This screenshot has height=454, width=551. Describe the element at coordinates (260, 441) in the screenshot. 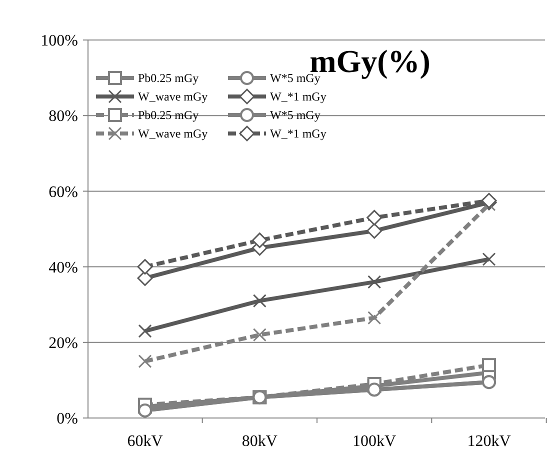

I see `x-tick-label: 80kV` at that location.